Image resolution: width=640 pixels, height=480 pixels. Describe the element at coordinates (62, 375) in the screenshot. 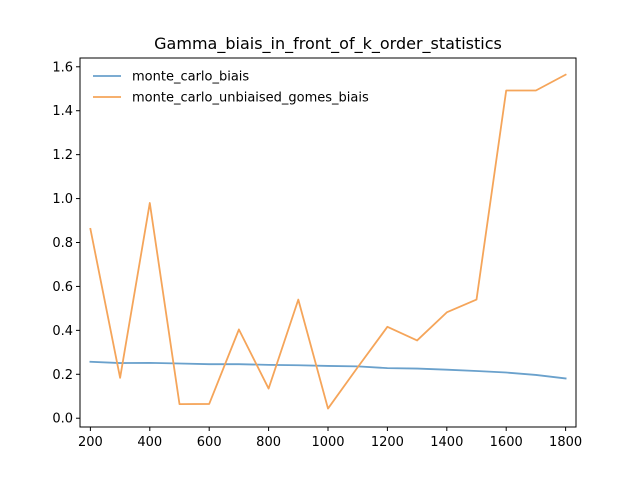

I see `y-tick-label: 0.2` at that location.